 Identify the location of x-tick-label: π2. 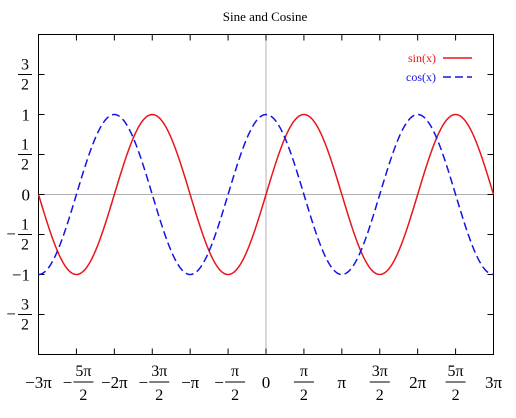
(303, 383).